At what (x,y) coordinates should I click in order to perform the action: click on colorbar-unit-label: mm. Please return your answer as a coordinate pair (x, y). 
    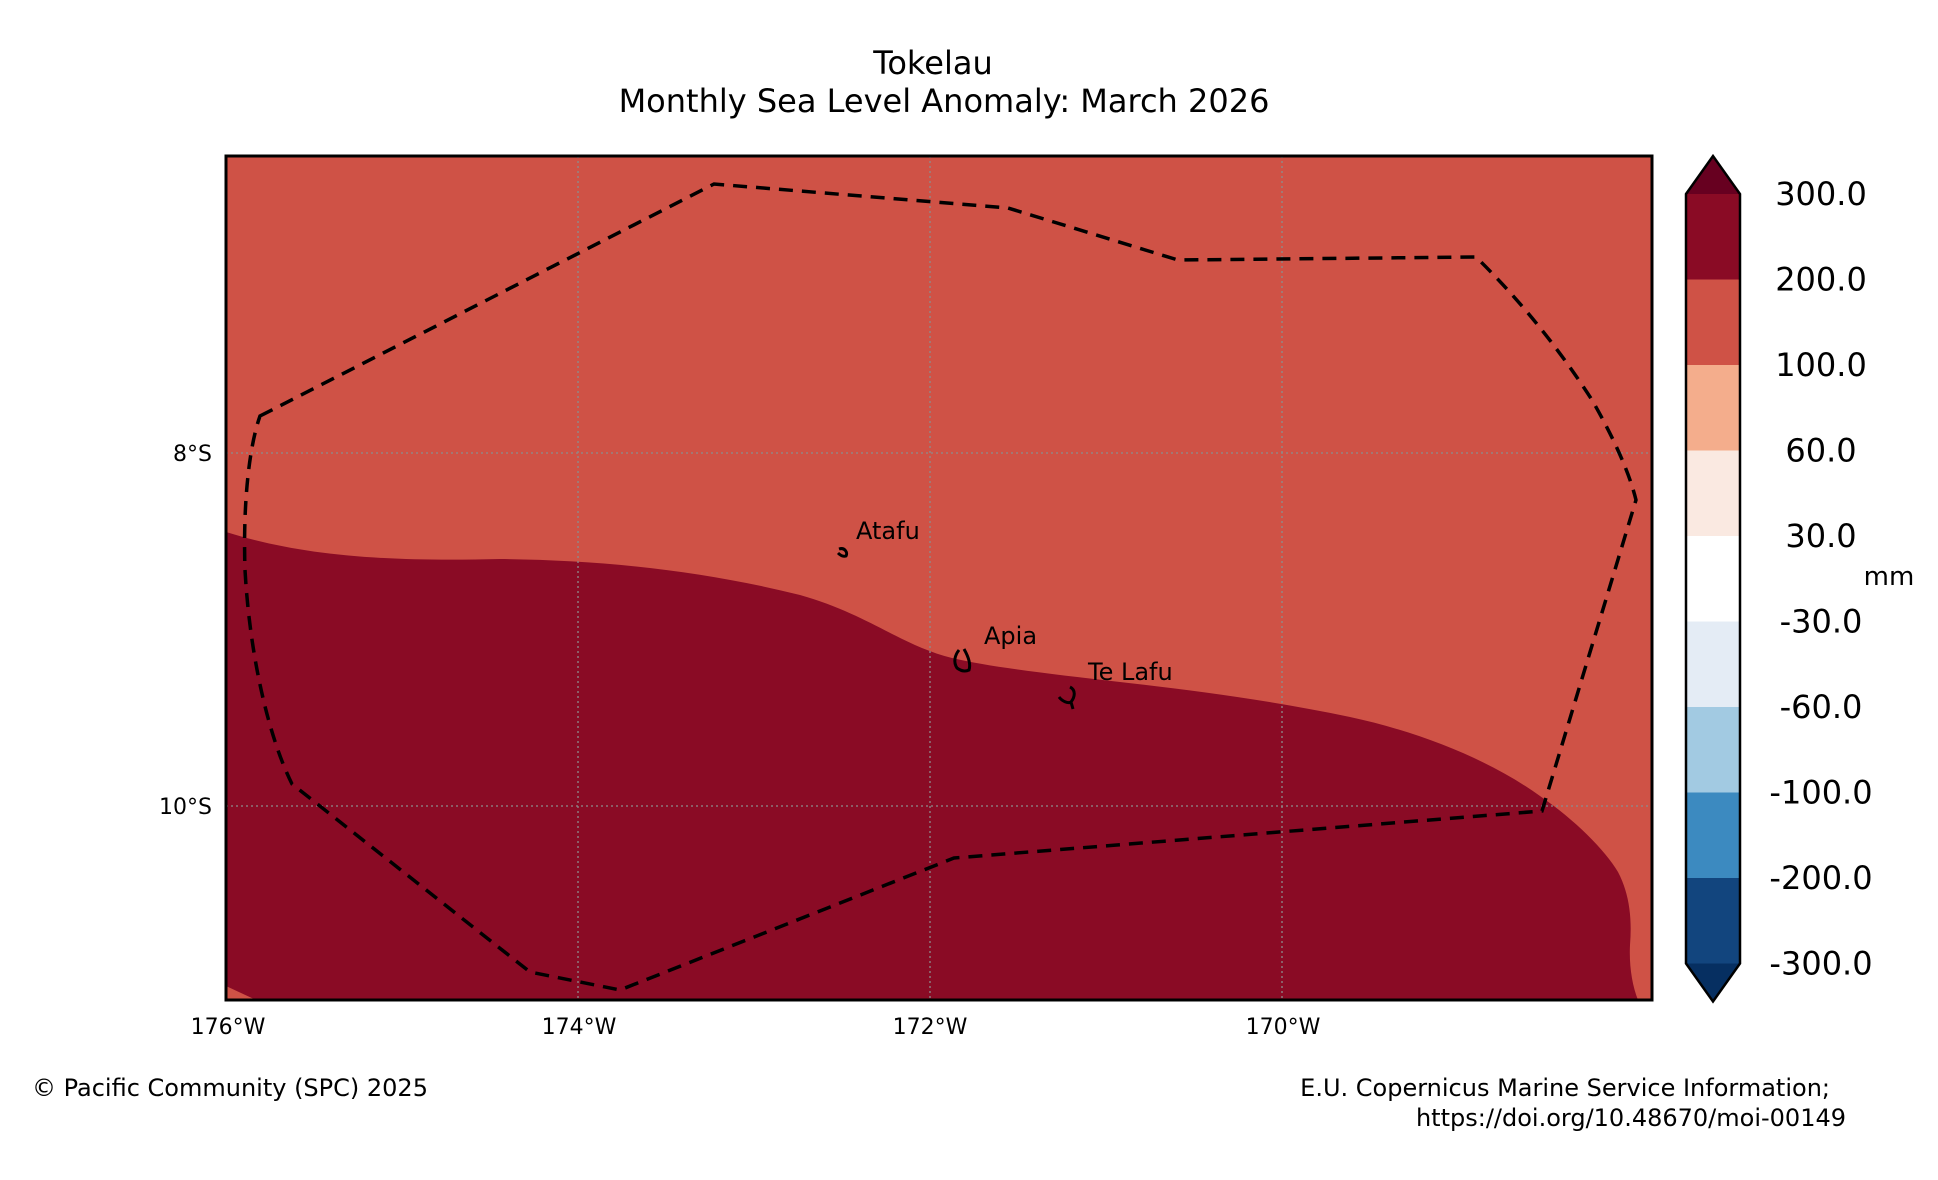
    Looking at the image, I should click on (1889, 577).